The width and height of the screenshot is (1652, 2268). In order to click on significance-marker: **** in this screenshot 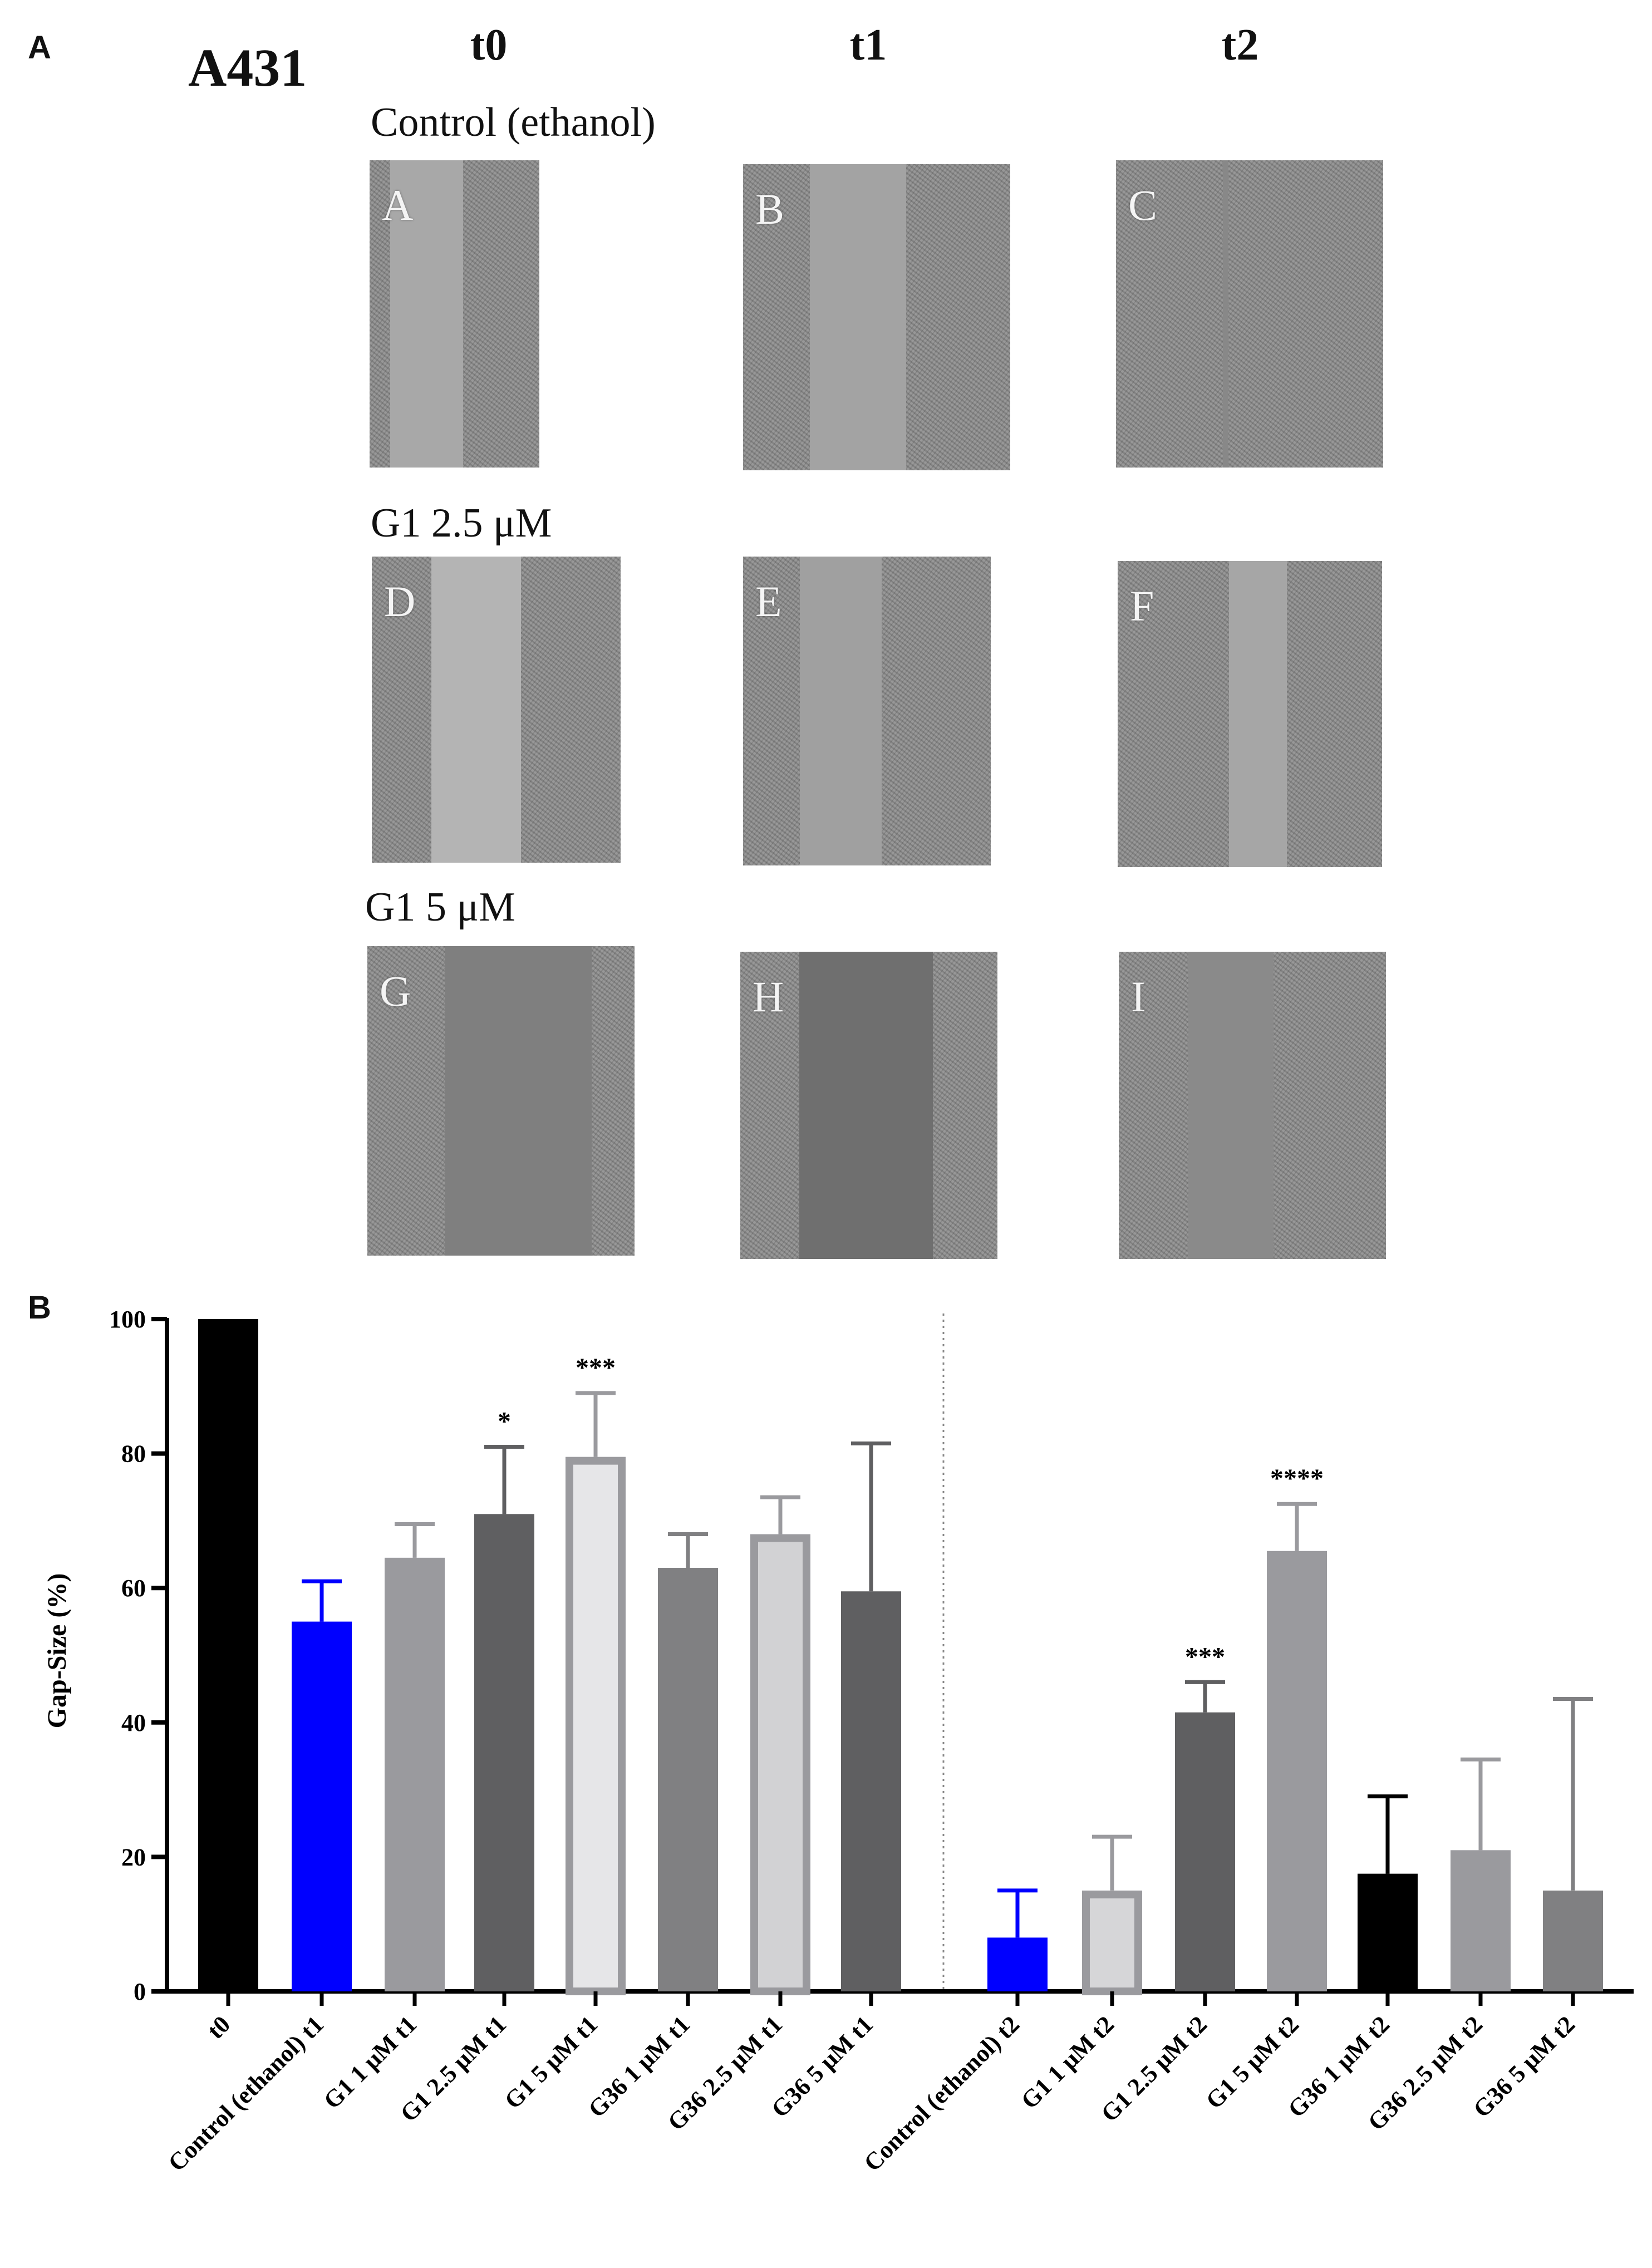, I will do `click(1297, 1479)`.